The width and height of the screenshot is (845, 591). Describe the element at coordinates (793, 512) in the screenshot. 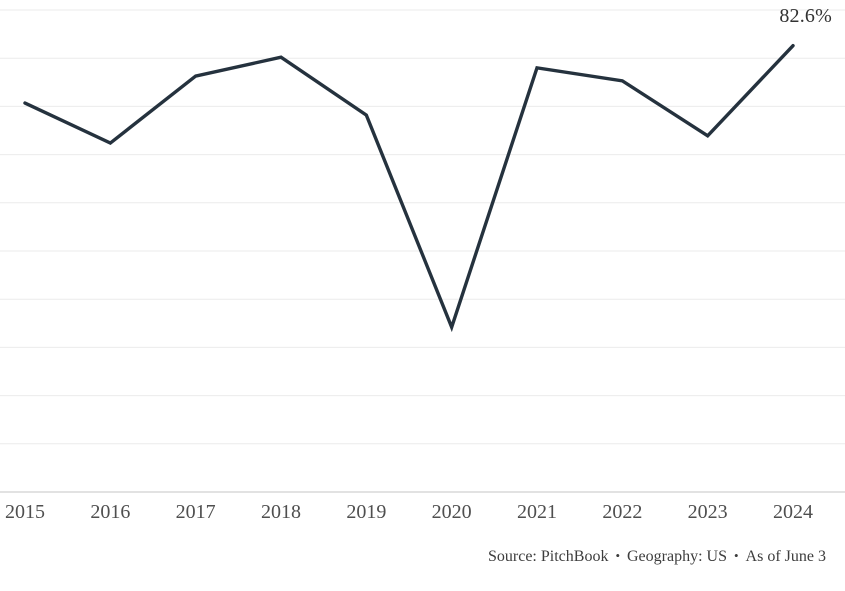

I see `x-axis-label-2024: 2024` at that location.